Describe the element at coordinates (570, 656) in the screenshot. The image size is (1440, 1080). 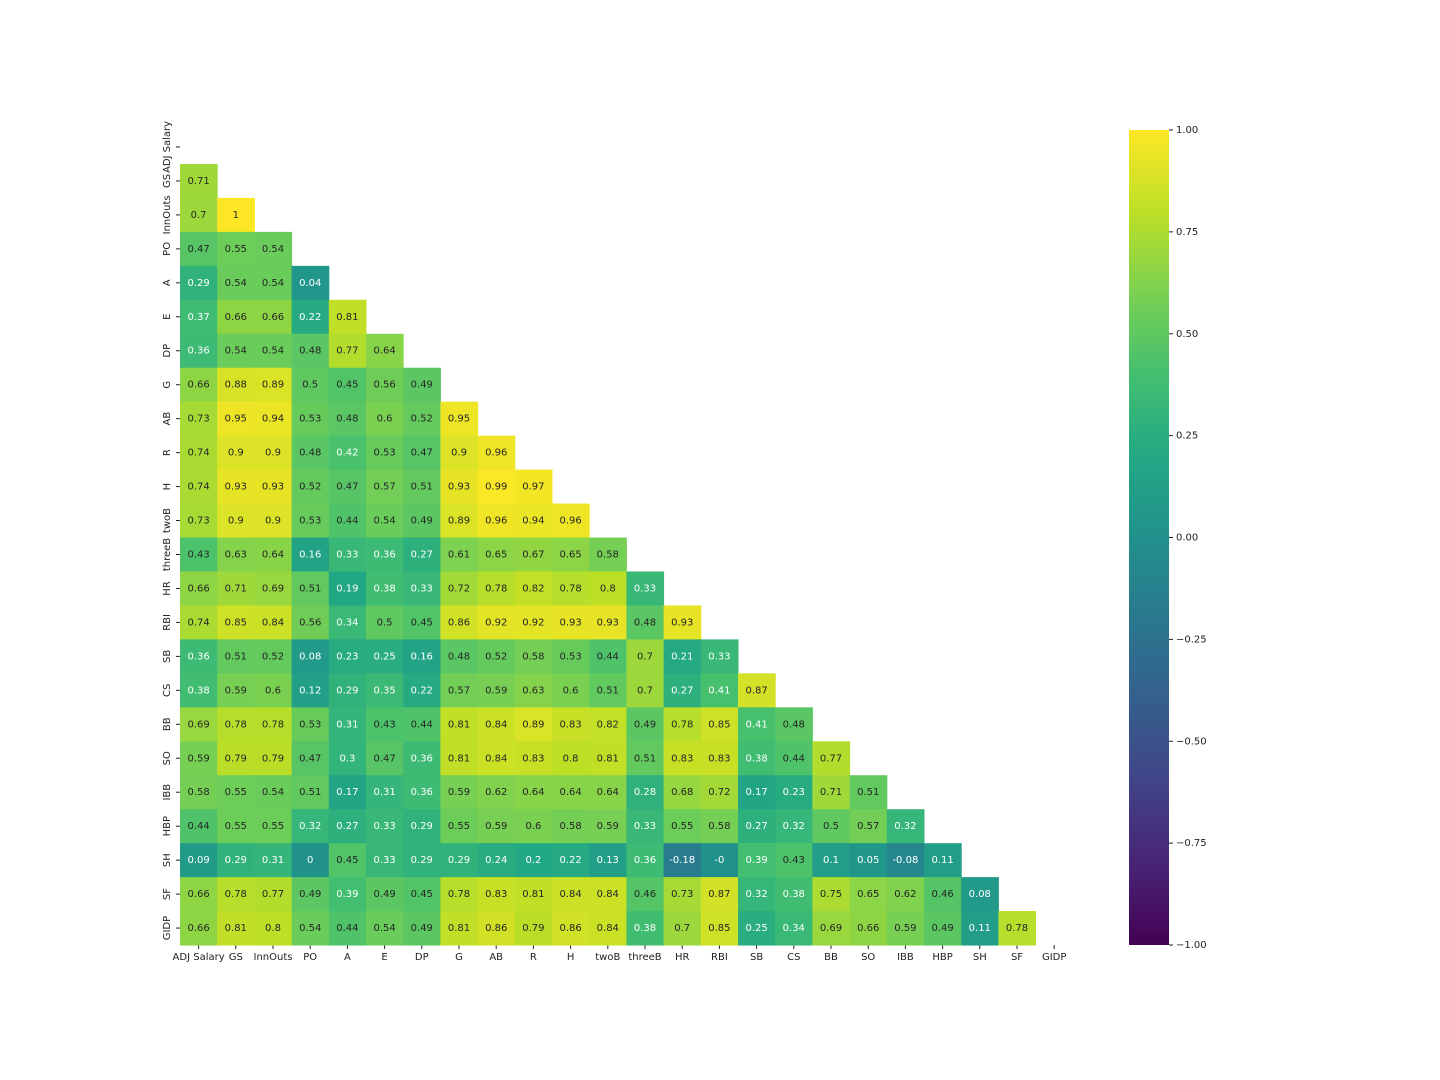
I see `cell-label: 0.53` at that location.